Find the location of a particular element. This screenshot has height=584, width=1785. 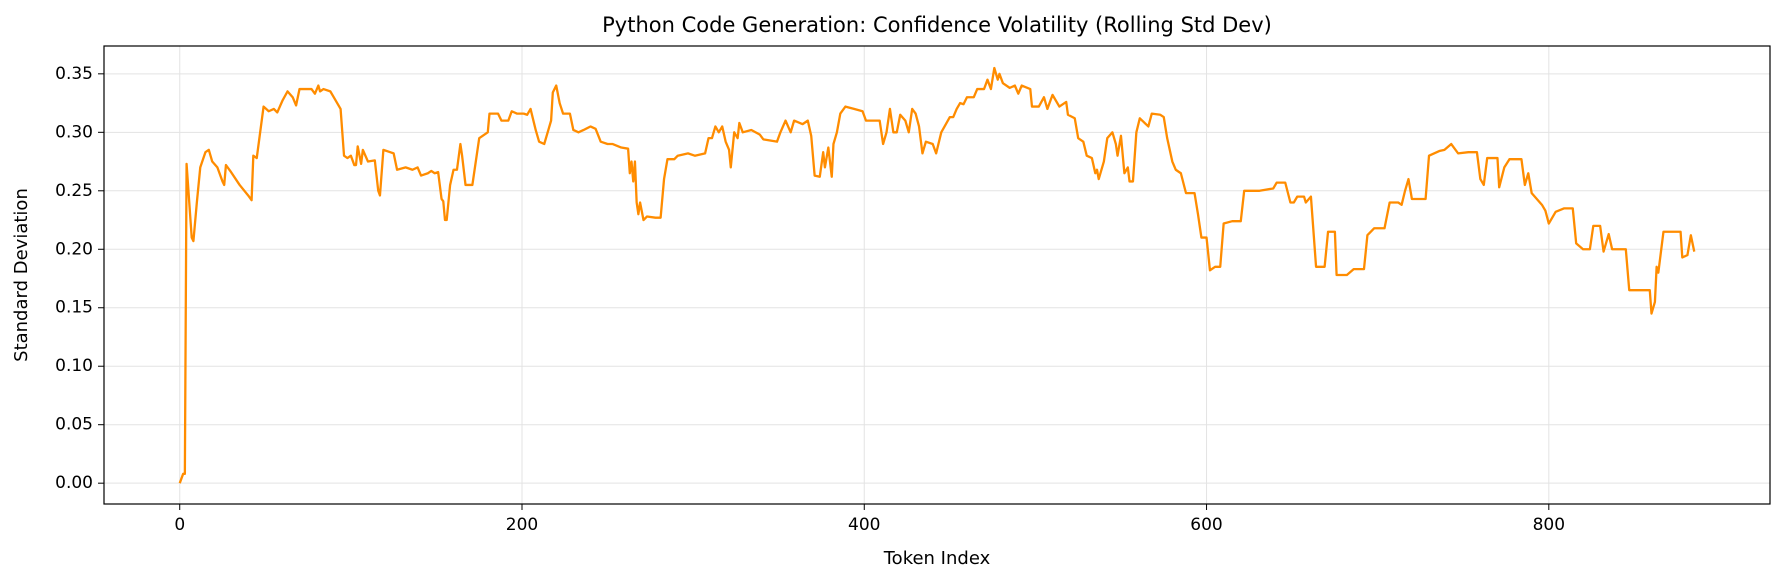

y-tick-label: 0.05 is located at coordinates (74, 425).